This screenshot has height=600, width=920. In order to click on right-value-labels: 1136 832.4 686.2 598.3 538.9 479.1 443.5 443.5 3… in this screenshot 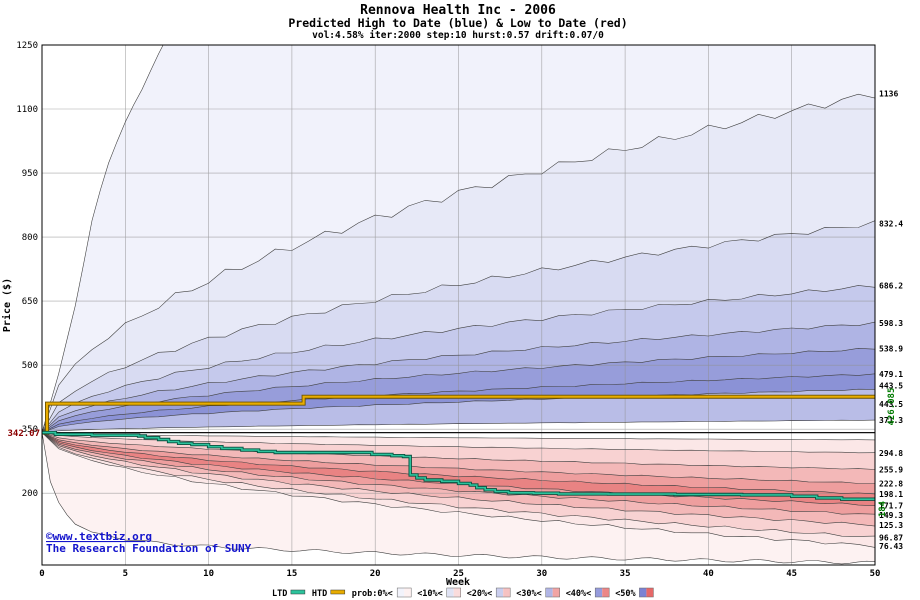, I will do `click(890, 320)`.